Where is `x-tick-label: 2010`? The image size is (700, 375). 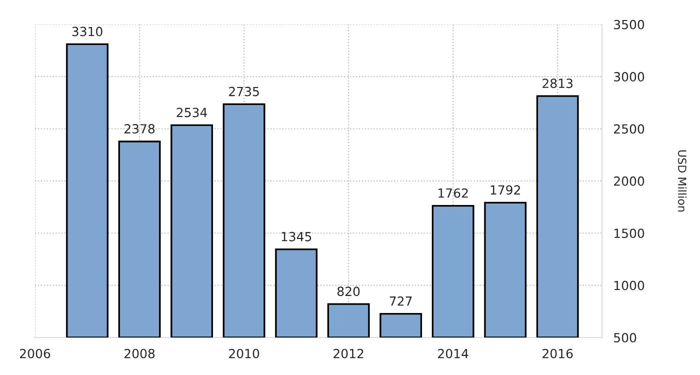 x-tick-label: 2010 is located at coordinates (244, 353).